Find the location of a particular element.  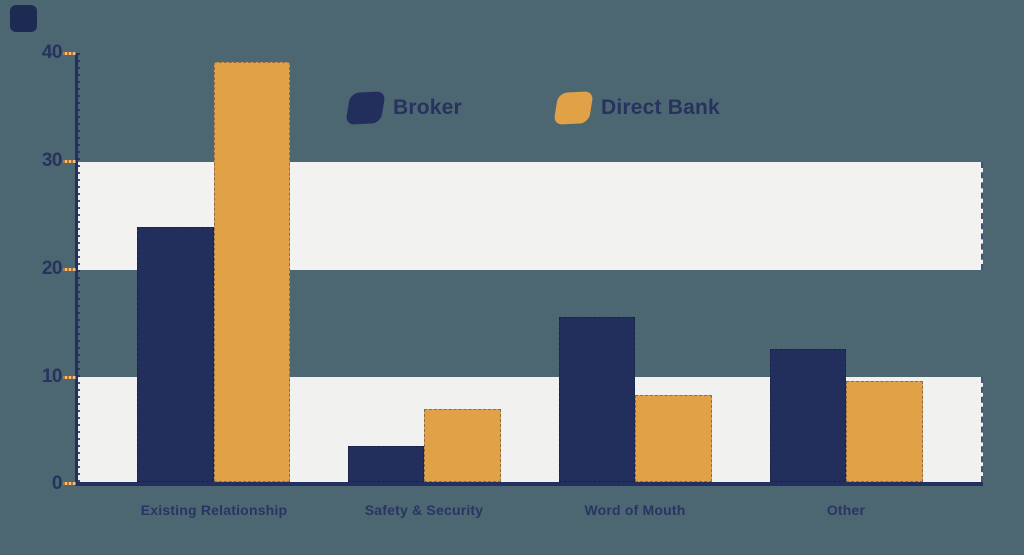

y-tick-label-10: 10 is located at coordinates (52, 376).